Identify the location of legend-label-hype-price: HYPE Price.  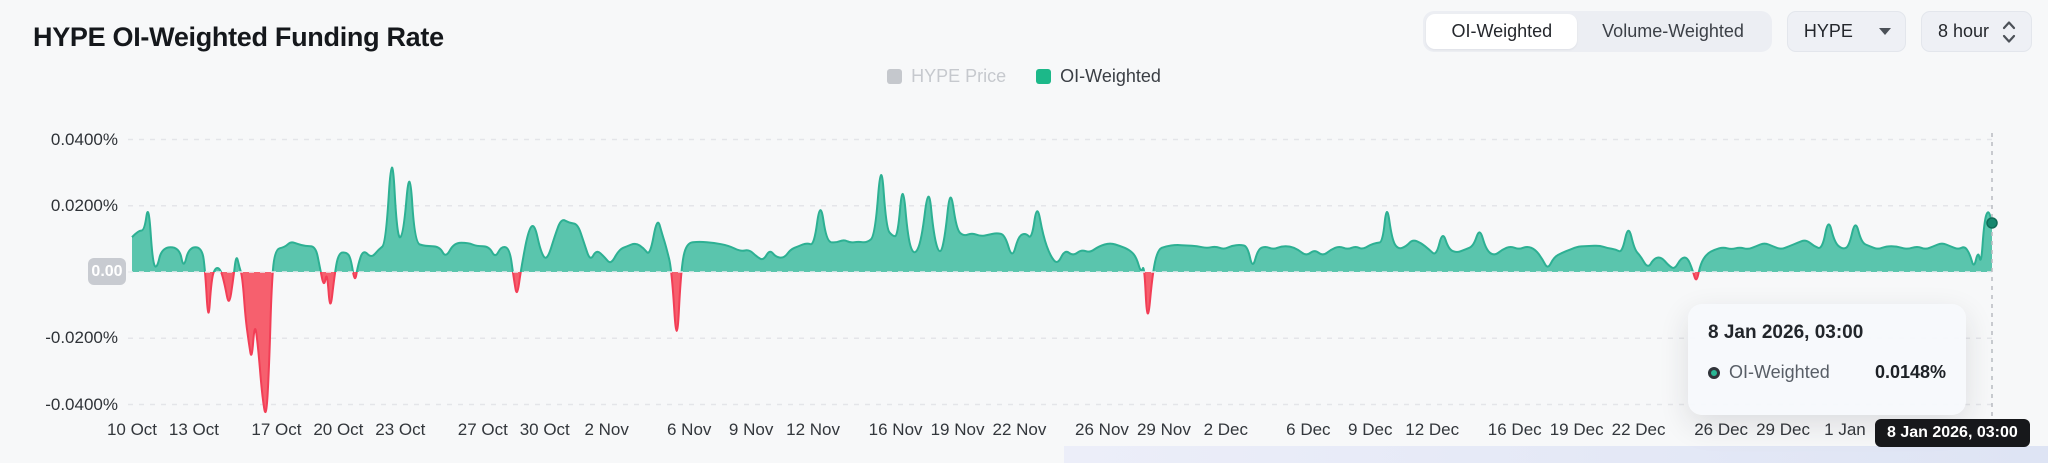
(959, 76).